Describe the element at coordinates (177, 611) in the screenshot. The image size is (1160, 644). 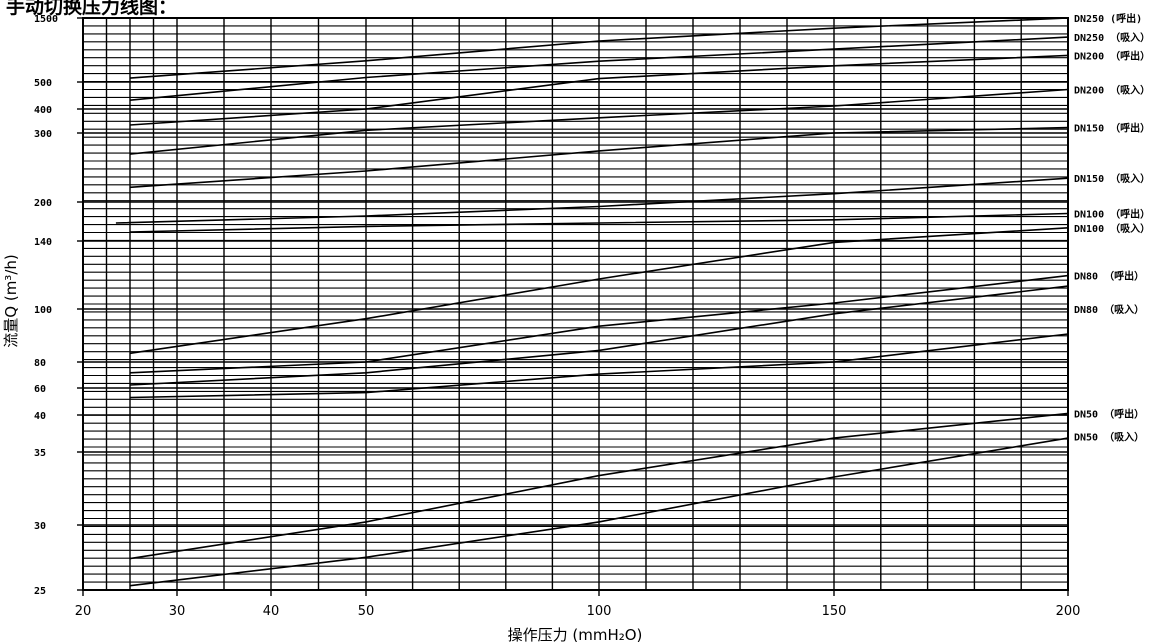
I see `x-tick-label: 30` at that location.